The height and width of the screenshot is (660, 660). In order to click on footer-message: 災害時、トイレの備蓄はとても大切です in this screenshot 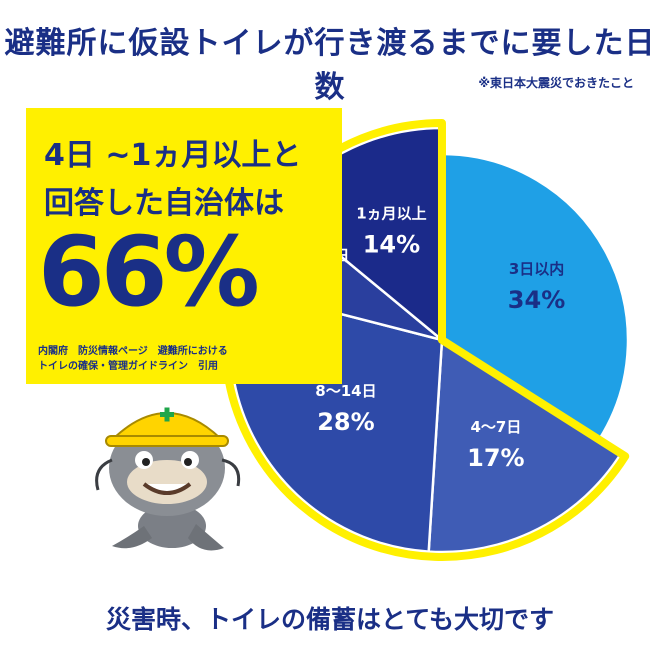, I will do `click(329, 619)`.